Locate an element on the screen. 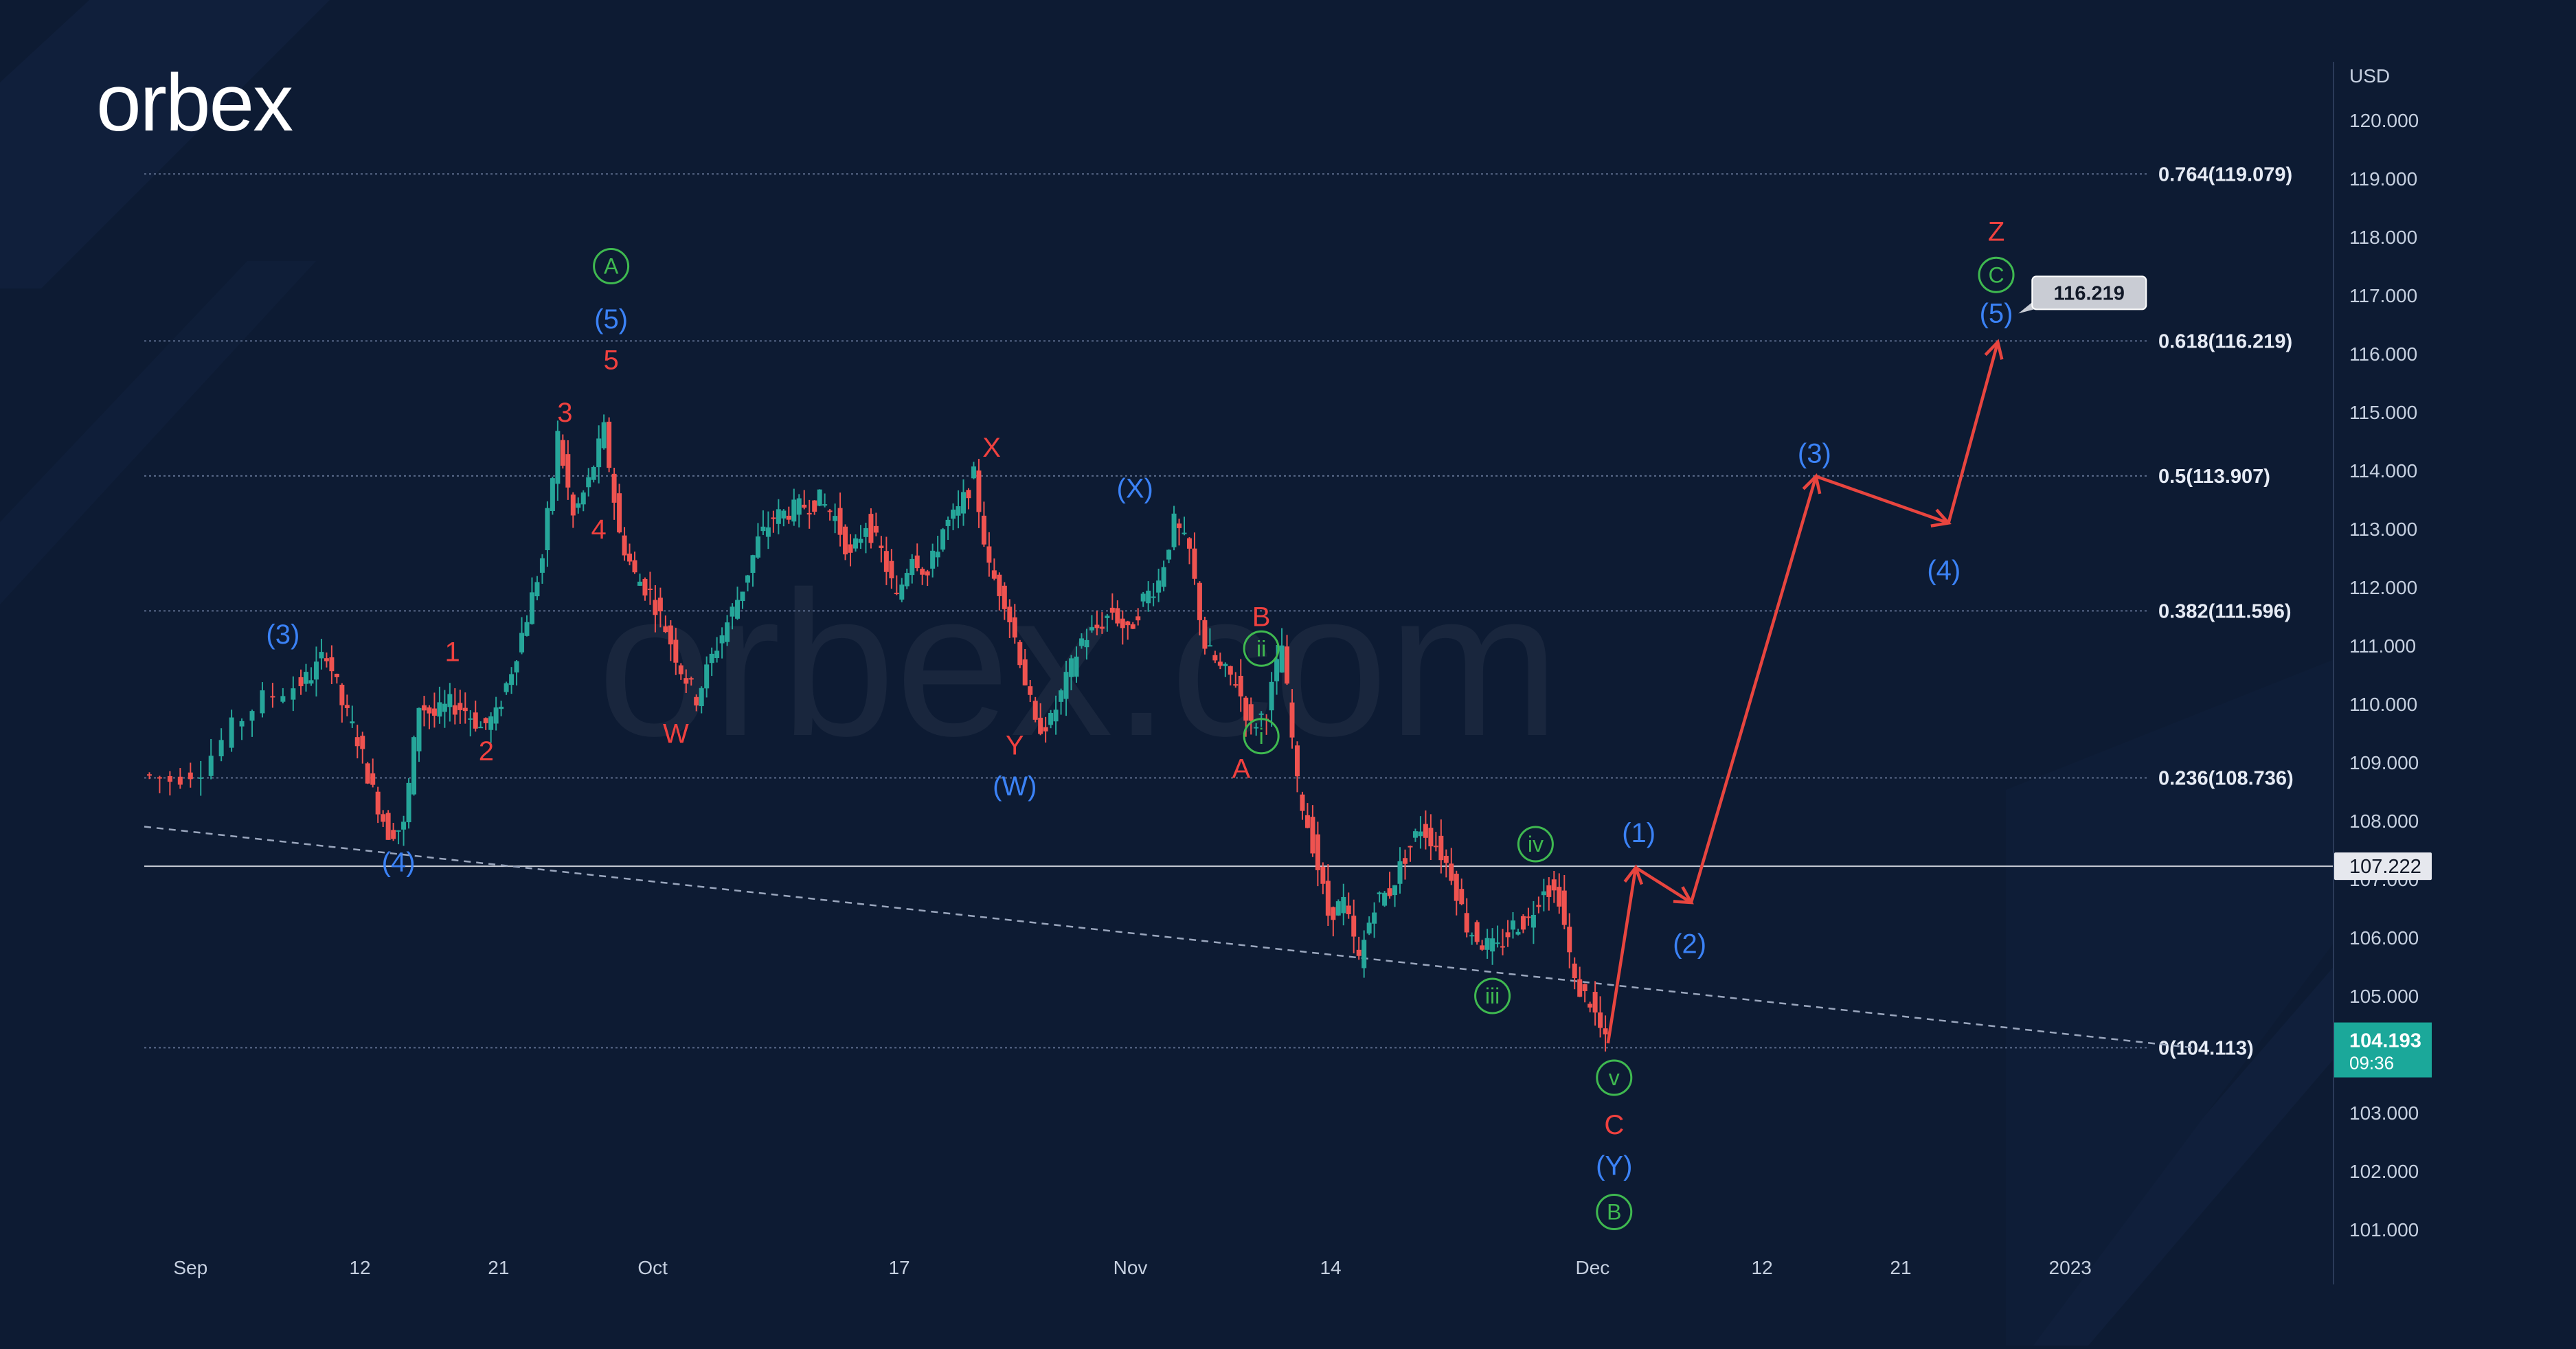 The height and width of the screenshot is (1349, 2576). x-tick-label: Dec is located at coordinates (1592, 1267).